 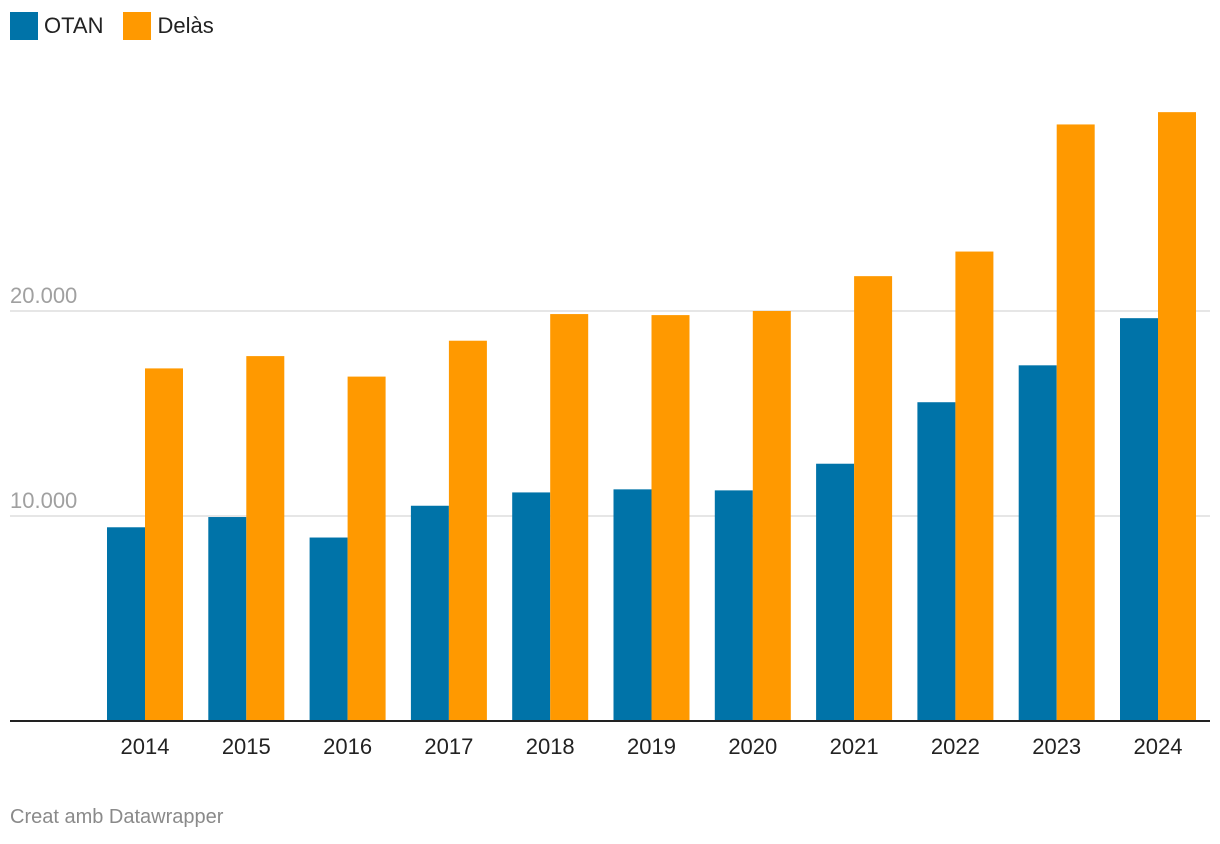 I want to click on legend-swatch-delas, so click(x=137, y=26).